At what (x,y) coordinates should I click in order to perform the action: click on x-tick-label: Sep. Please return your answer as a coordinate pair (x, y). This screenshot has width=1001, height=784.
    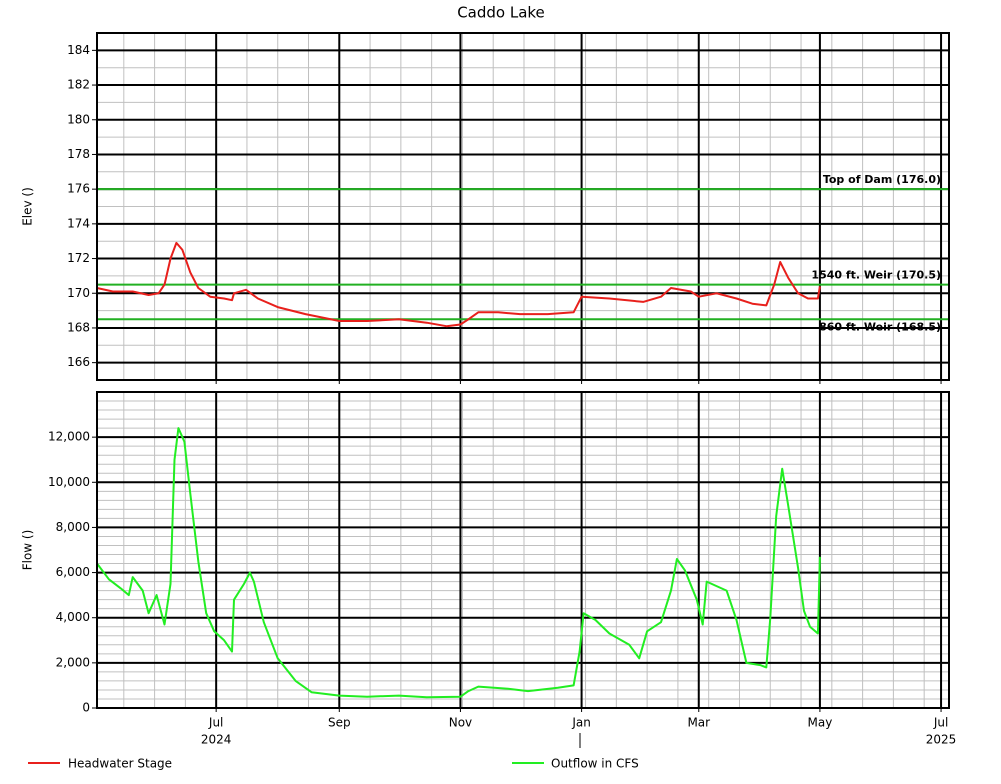
    Looking at the image, I should click on (339, 723).